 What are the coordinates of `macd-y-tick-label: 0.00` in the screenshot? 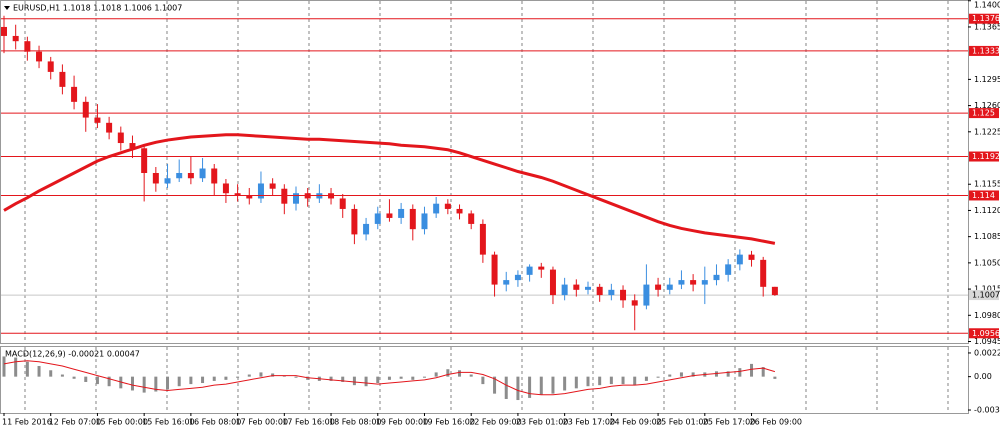 It's located at (983, 376).